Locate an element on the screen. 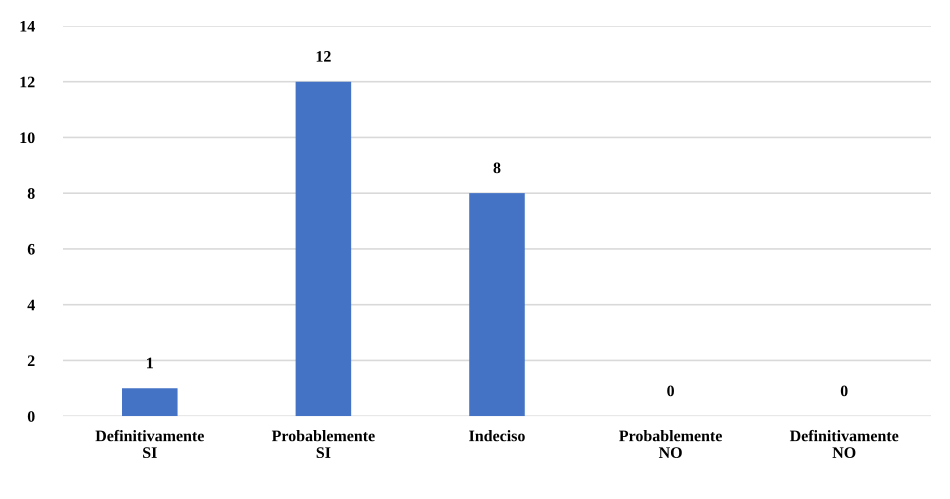 The width and height of the screenshot is (950, 499). y-tick-label: 14 is located at coordinates (27, 26).